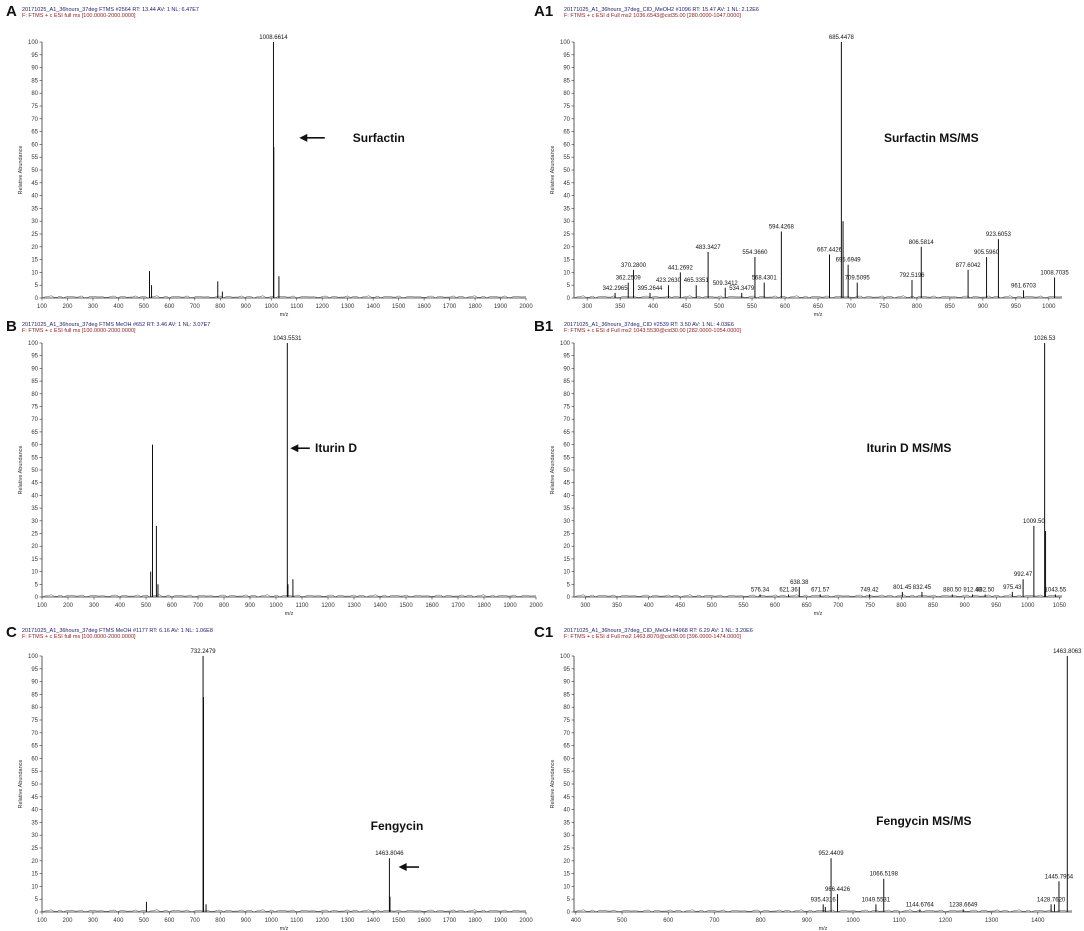 The image size is (1084, 931). Describe the element at coordinates (566, 509) in the screenshot. I see `y-tick-label: 35` at that location.